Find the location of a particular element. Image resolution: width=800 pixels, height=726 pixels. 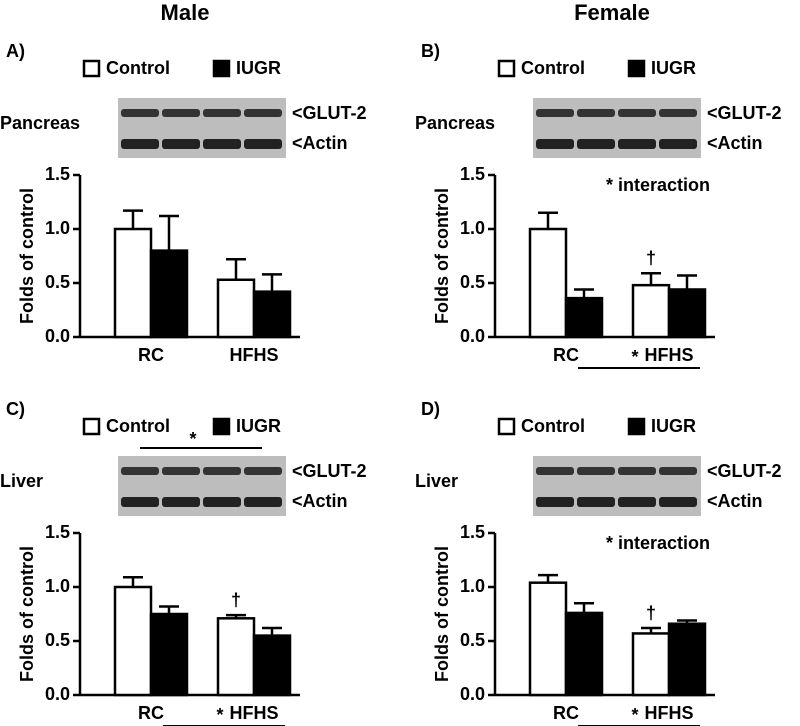

annotation: * interaction is located at coordinates (658, 185).